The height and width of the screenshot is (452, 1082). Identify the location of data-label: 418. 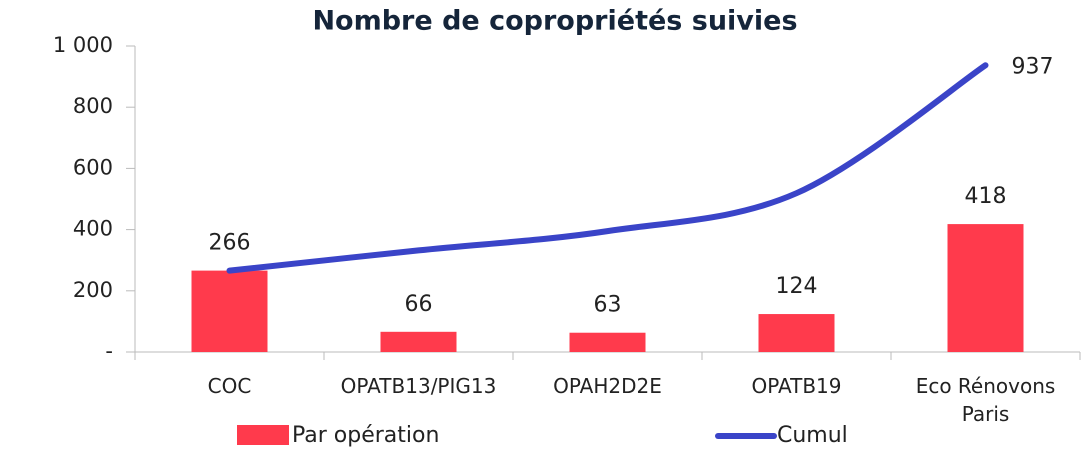
(986, 196).